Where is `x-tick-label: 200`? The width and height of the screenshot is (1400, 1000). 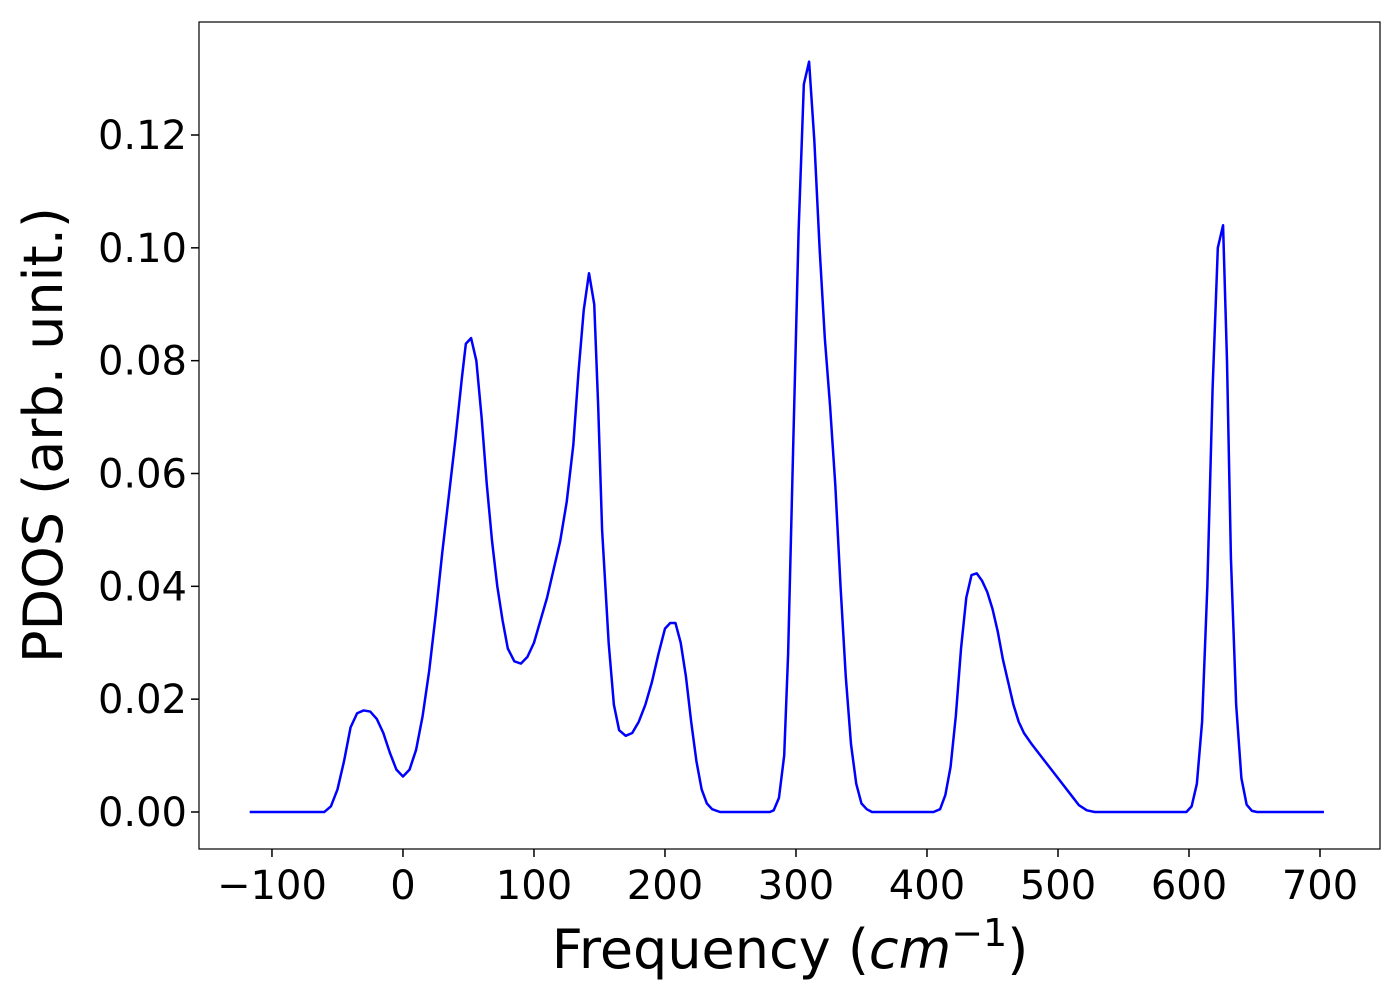 x-tick-label: 200 is located at coordinates (665, 886).